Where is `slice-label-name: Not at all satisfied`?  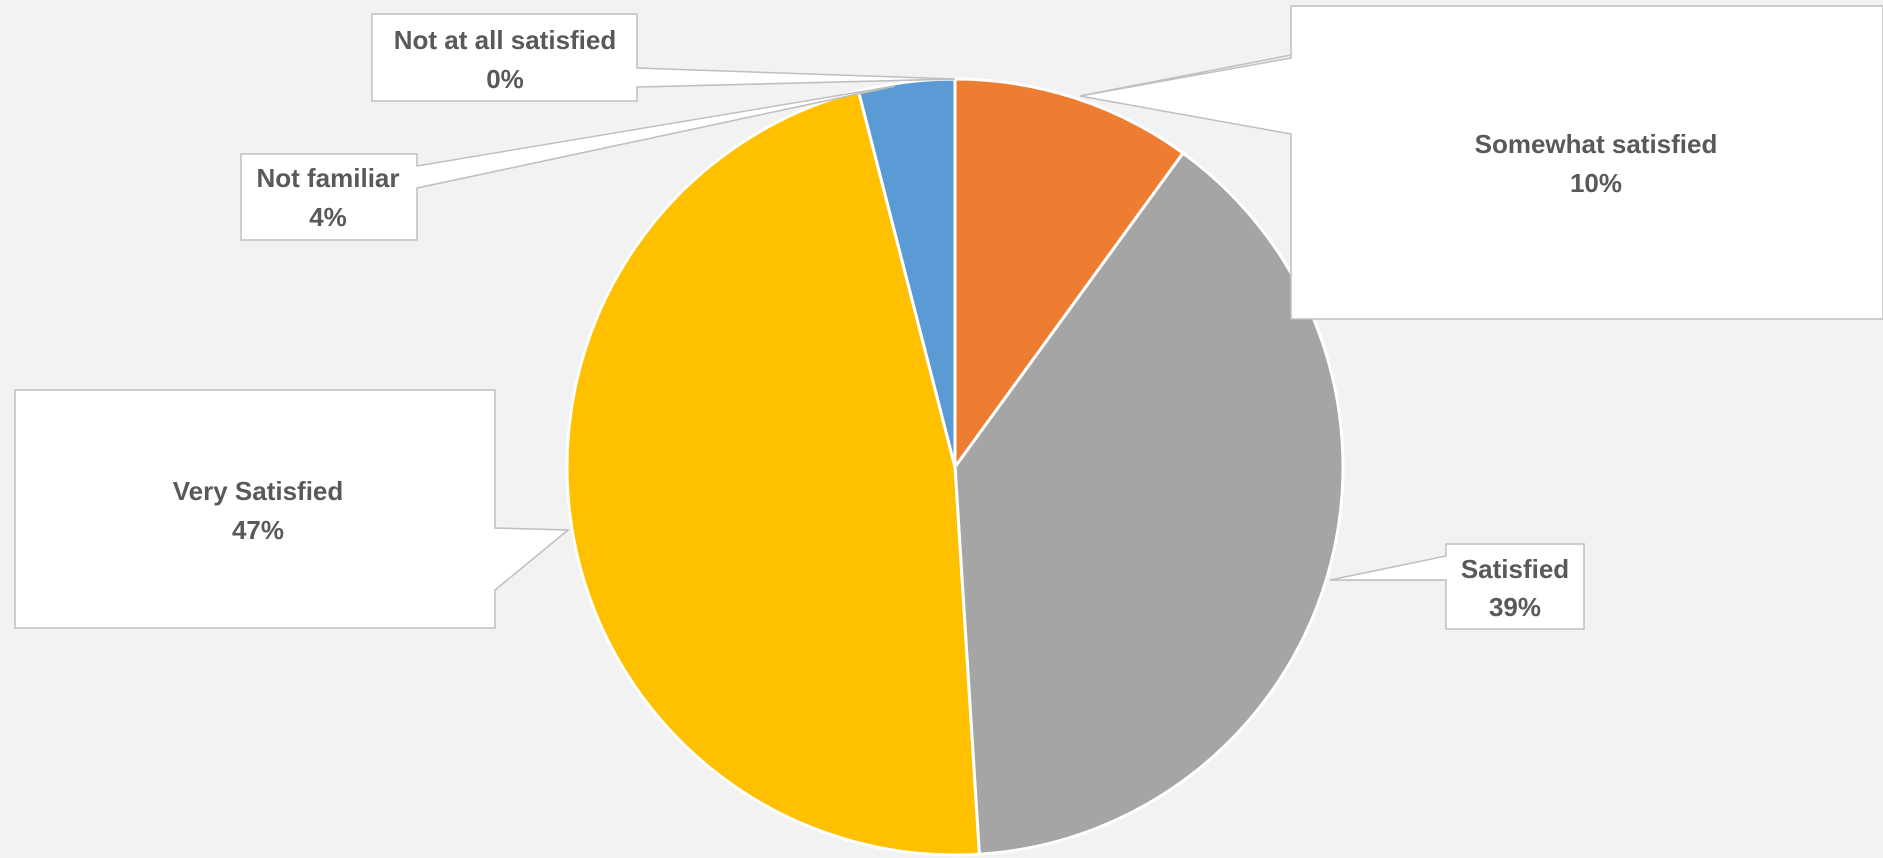 slice-label-name: Not at all satisfied is located at coordinates (505, 40).